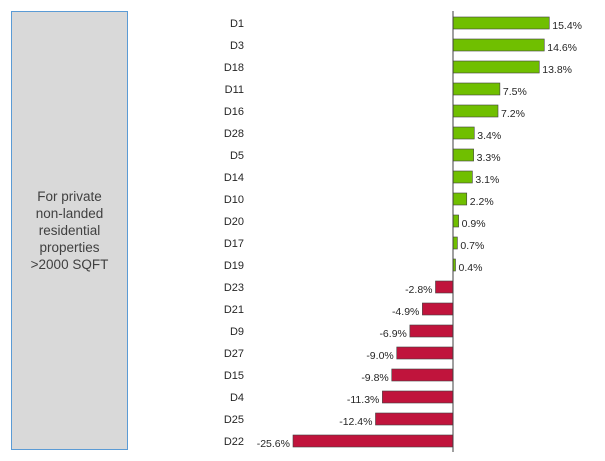 The width and height of the screenshot is (605, 461). Describe the element at coordinates (69, 213) in the screenshot. I see `note-line-2: non-landed` at that location.